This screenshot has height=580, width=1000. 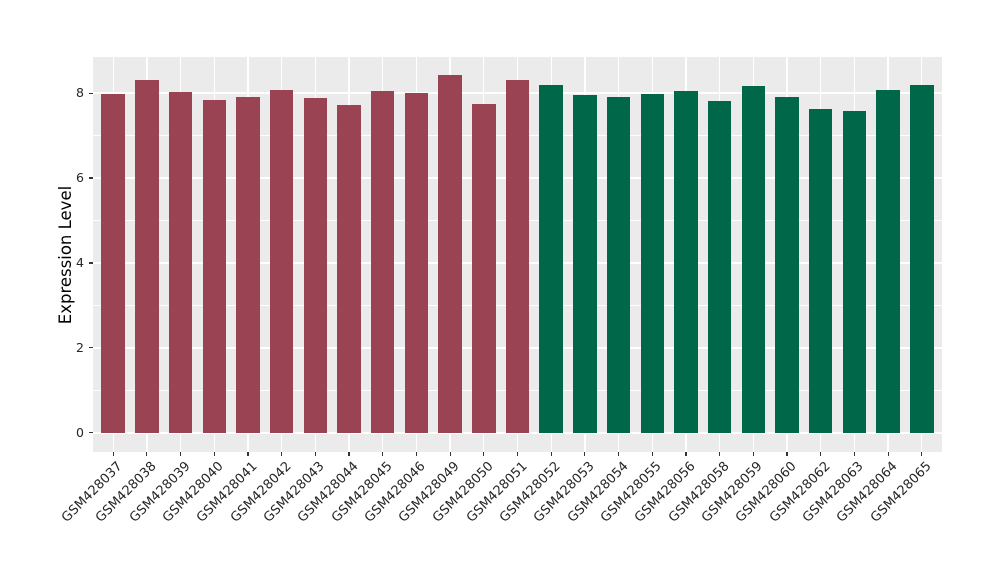 I want to click on bar-GSM428043, so click(x=315, y=265).